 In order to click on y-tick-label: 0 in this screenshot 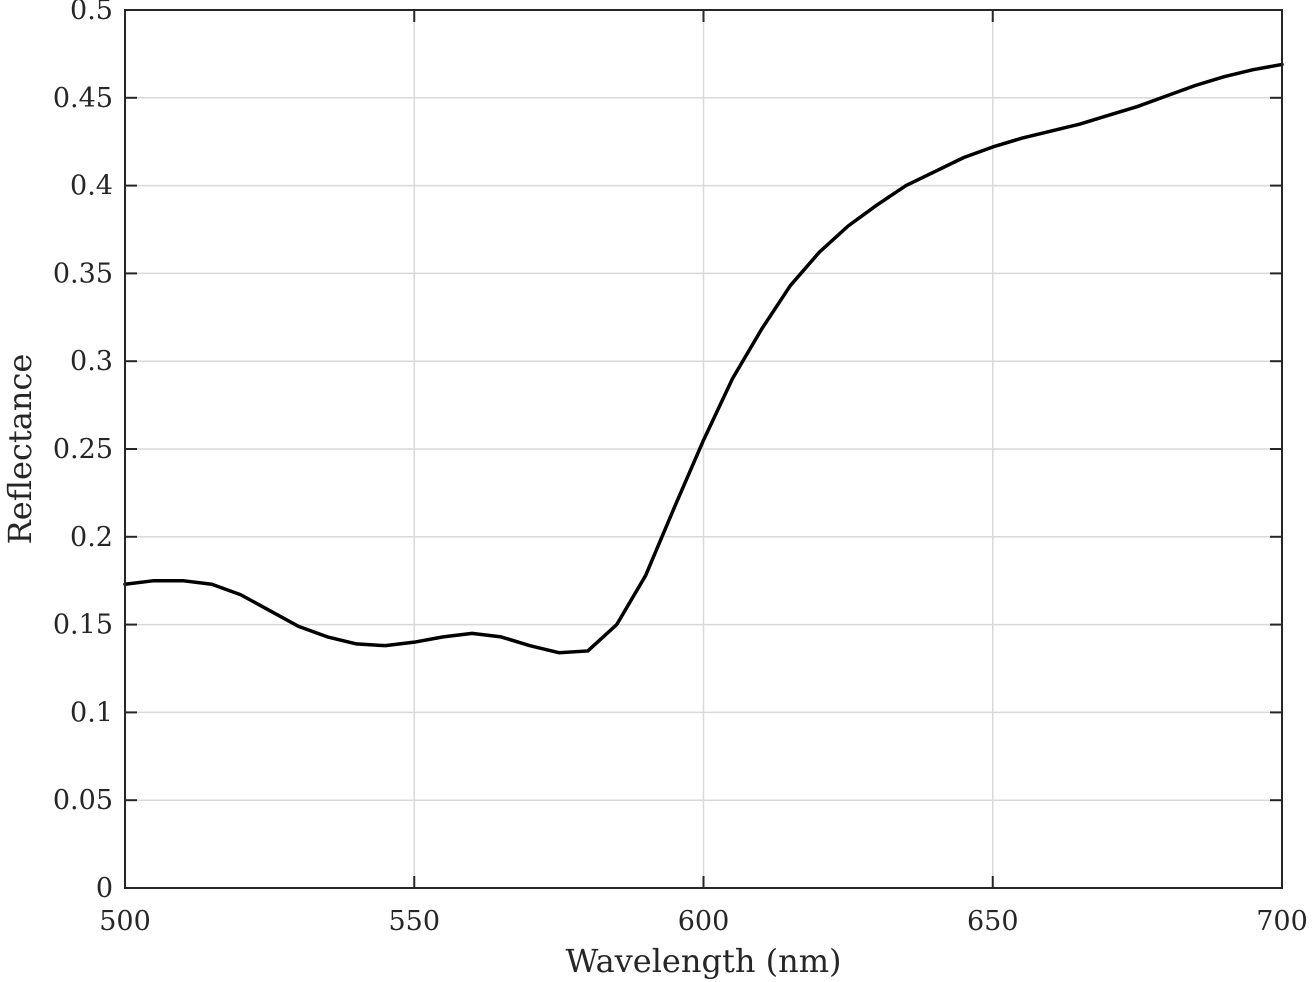, I will do `click(104, 888)`.